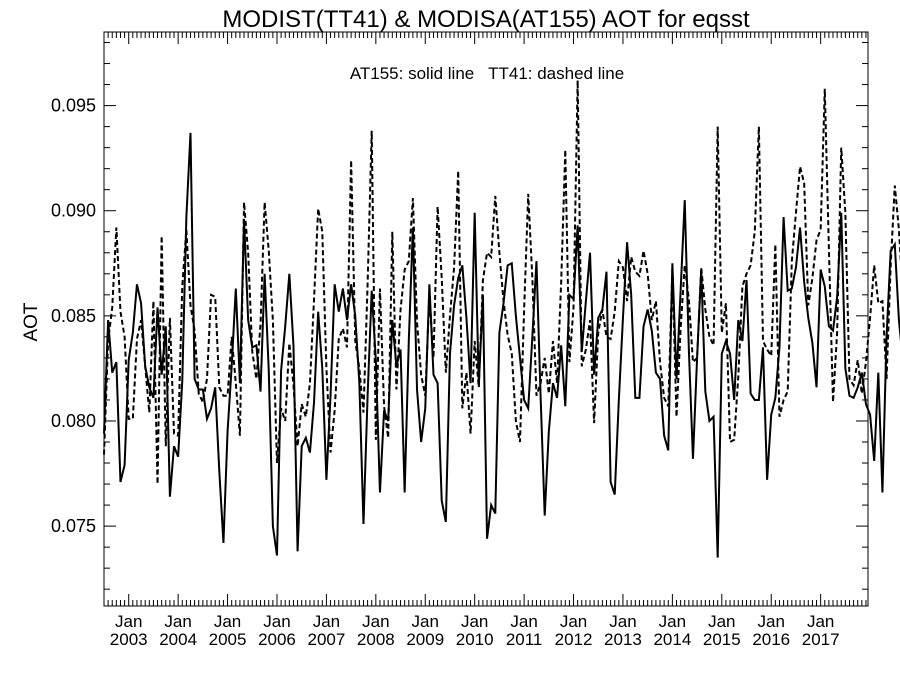 The width and height of the screenshot is (900, 675). I want to click on y-axis-label: AOT, so click(31, 321).